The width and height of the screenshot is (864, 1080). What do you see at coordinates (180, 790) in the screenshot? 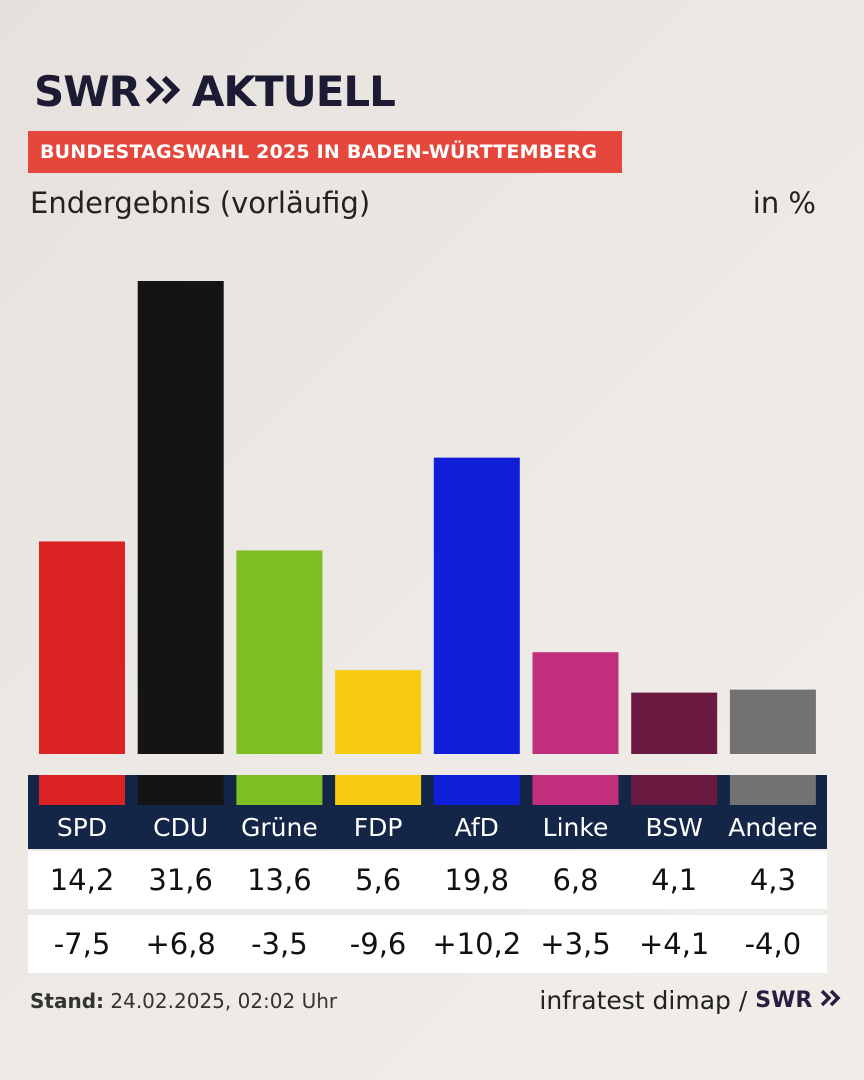
I see `swatch-cdu` at bounding box center [180, 790].